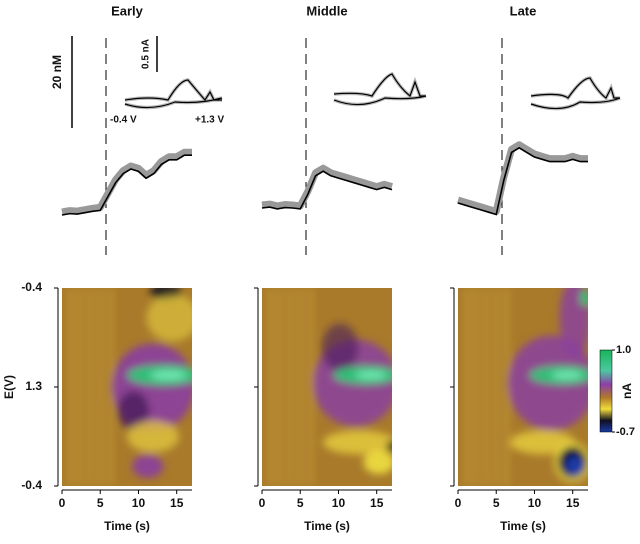  I want to click on colorbar-label: 1.0, so click(623, 350).